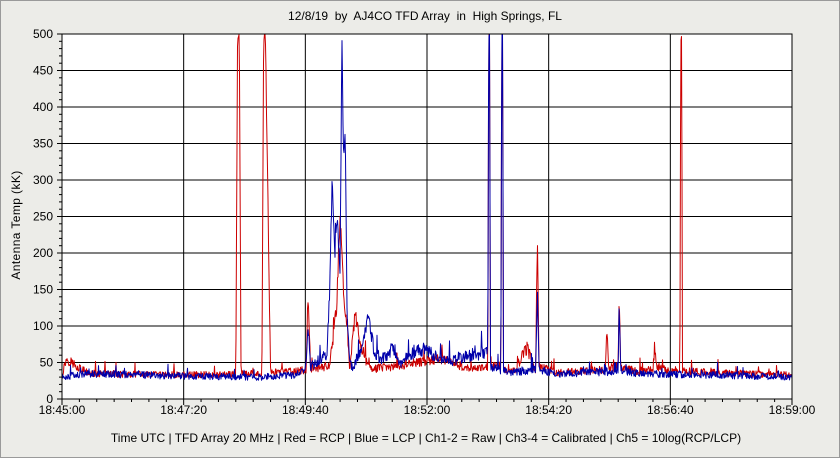 The image size is (840, 458). Describe the element at coordinates (305, 410) in the screenshot. I see `x-tick-label: 18:49:40` at that location.